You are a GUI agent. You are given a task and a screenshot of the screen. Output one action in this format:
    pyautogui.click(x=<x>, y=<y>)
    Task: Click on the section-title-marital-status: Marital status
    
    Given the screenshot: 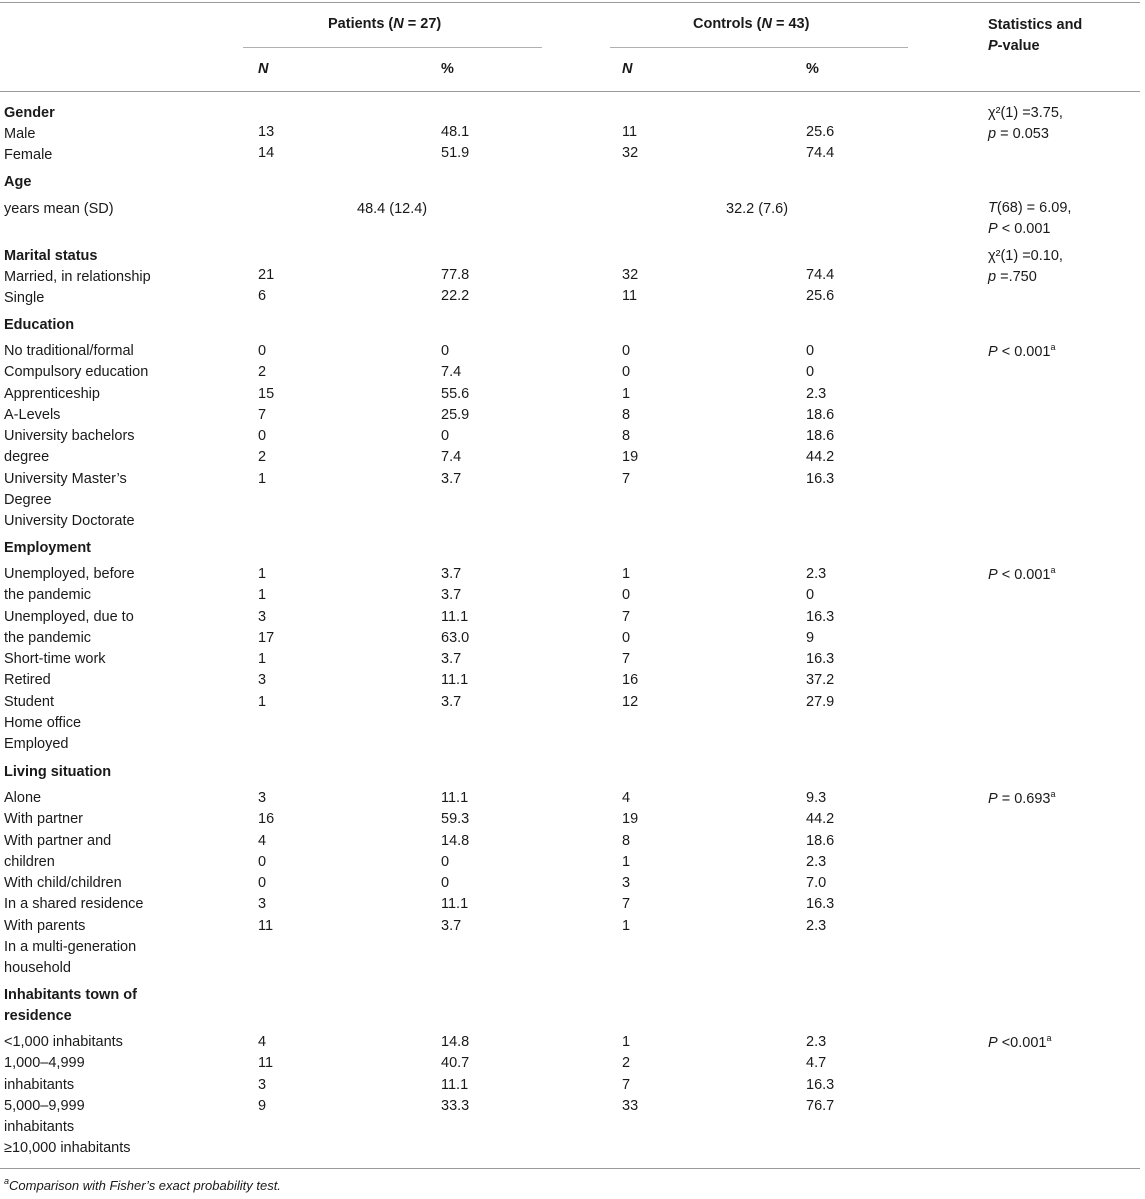 What is the action you would take?
    pyautogui.click(x=51, y=256)
    